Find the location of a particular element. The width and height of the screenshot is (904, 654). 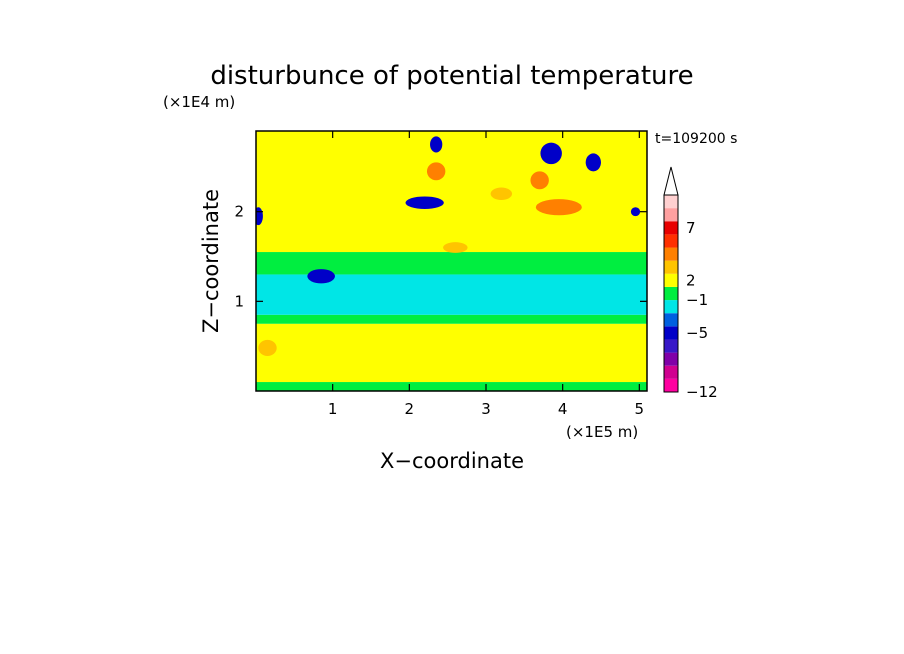

y-axis-ticks: 12 is located at coordinates (440, 256).